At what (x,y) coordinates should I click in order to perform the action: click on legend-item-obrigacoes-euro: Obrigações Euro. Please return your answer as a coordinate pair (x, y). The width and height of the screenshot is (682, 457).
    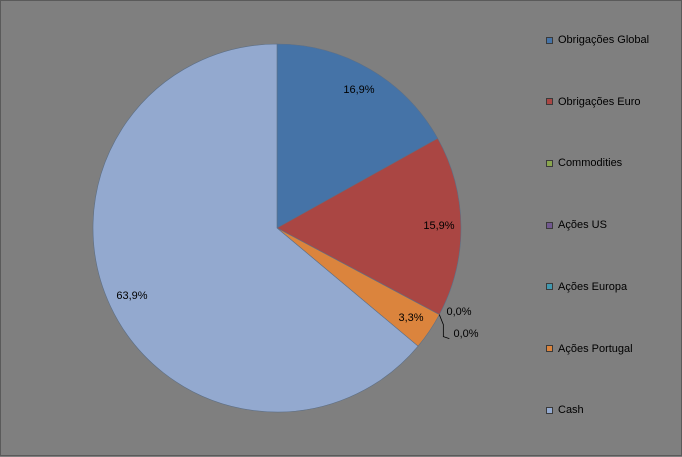
    Looking at the image, I should click on (593, 102).